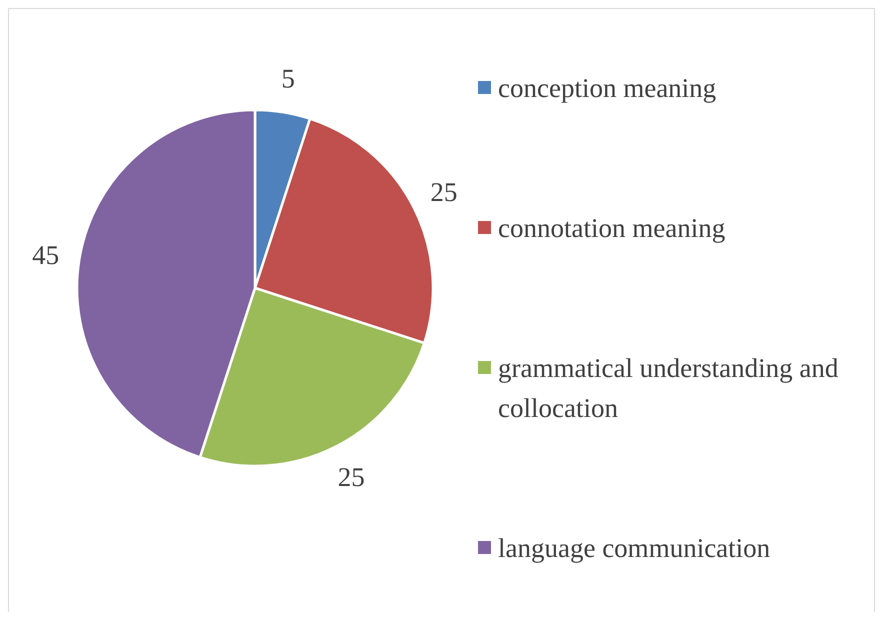 The height and width of the screenshot is (620, 883). Describe the element at coordinates (288, 79) in the screenshot. I see `data-label: 5` at that location.